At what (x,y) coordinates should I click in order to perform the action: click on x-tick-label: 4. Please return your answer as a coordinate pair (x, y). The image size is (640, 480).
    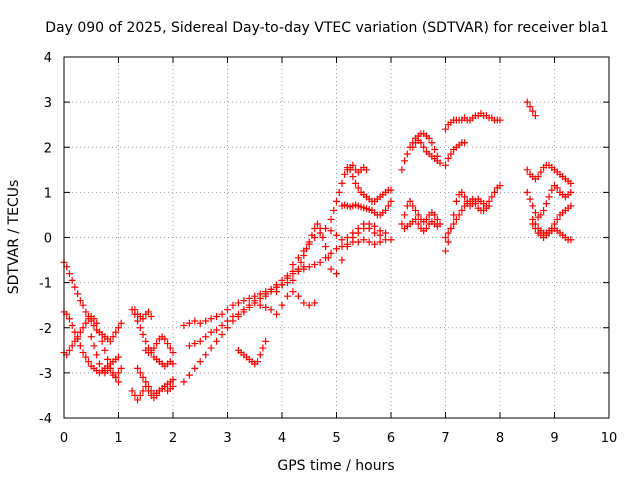
    Looking at the image, I should click on (282, 438).